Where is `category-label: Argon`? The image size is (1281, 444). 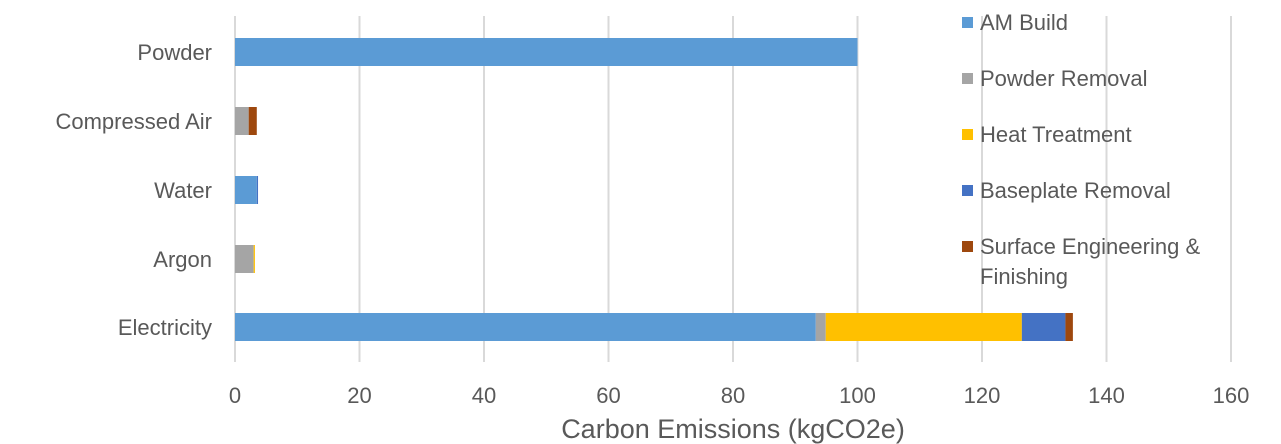
category-label: Argon is located at coordinates (182, 259).